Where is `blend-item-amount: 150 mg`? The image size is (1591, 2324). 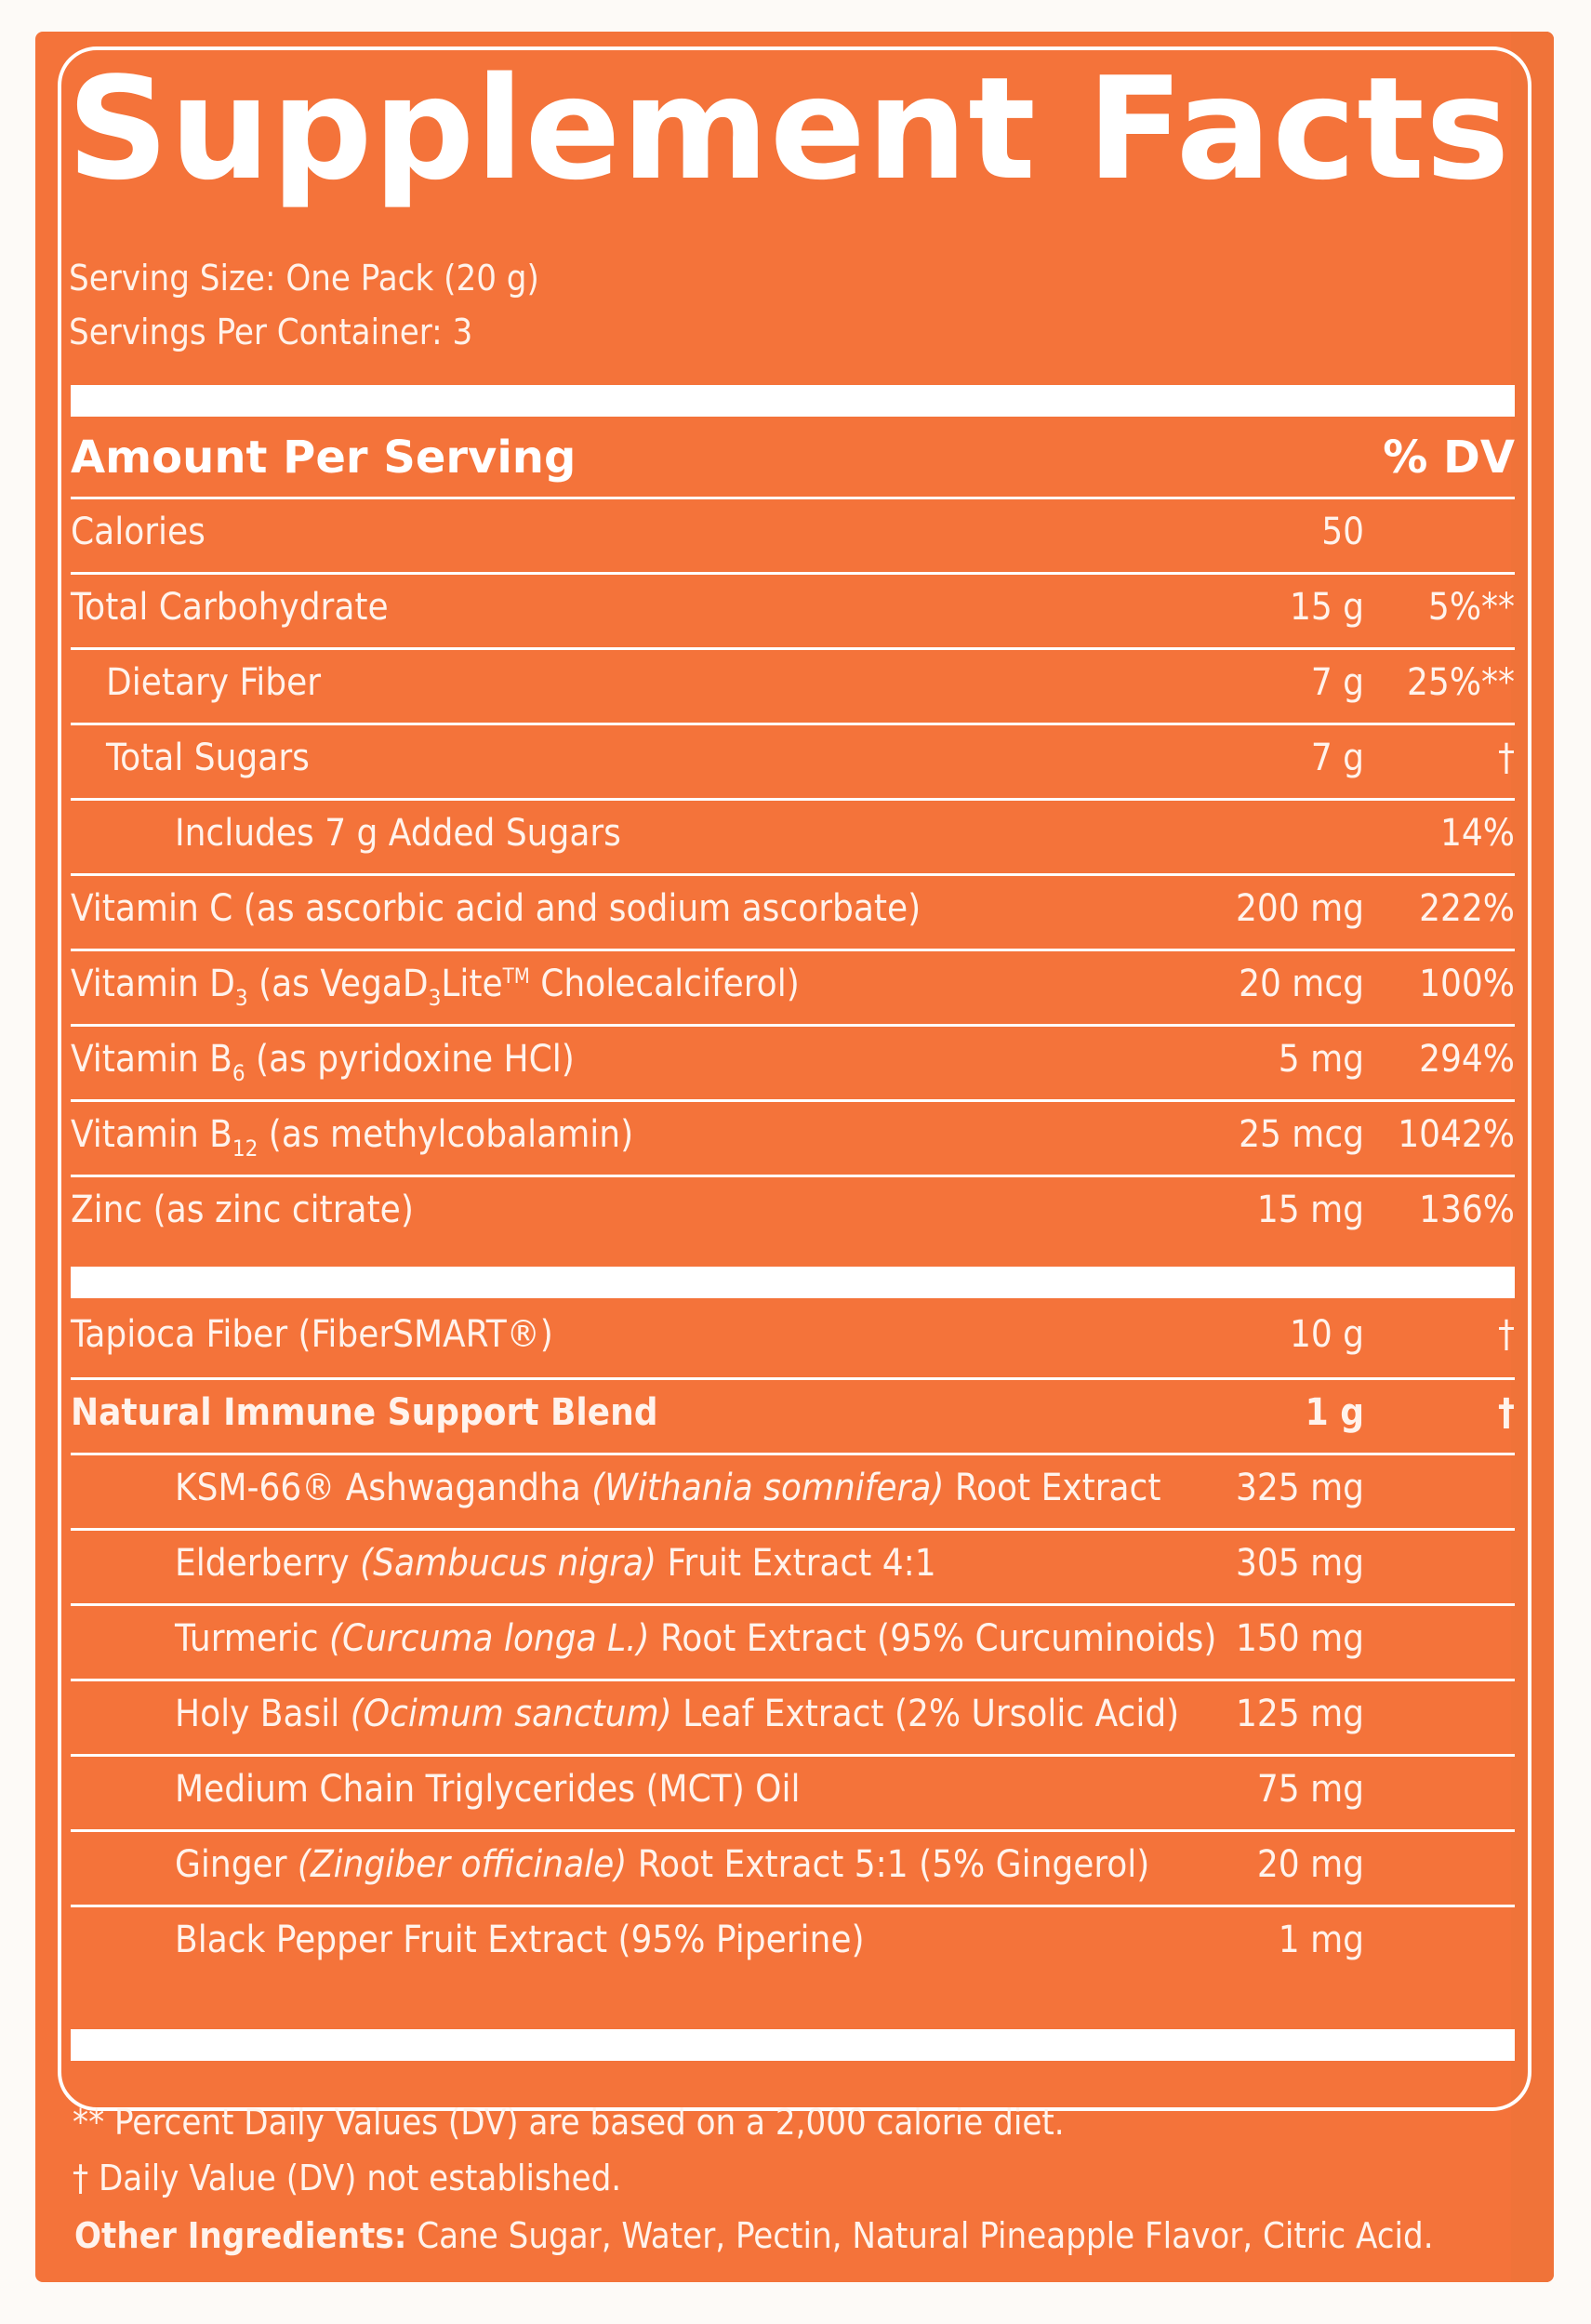
blend-item-amount: 150 mg is located at coordinates (1300, 1638).